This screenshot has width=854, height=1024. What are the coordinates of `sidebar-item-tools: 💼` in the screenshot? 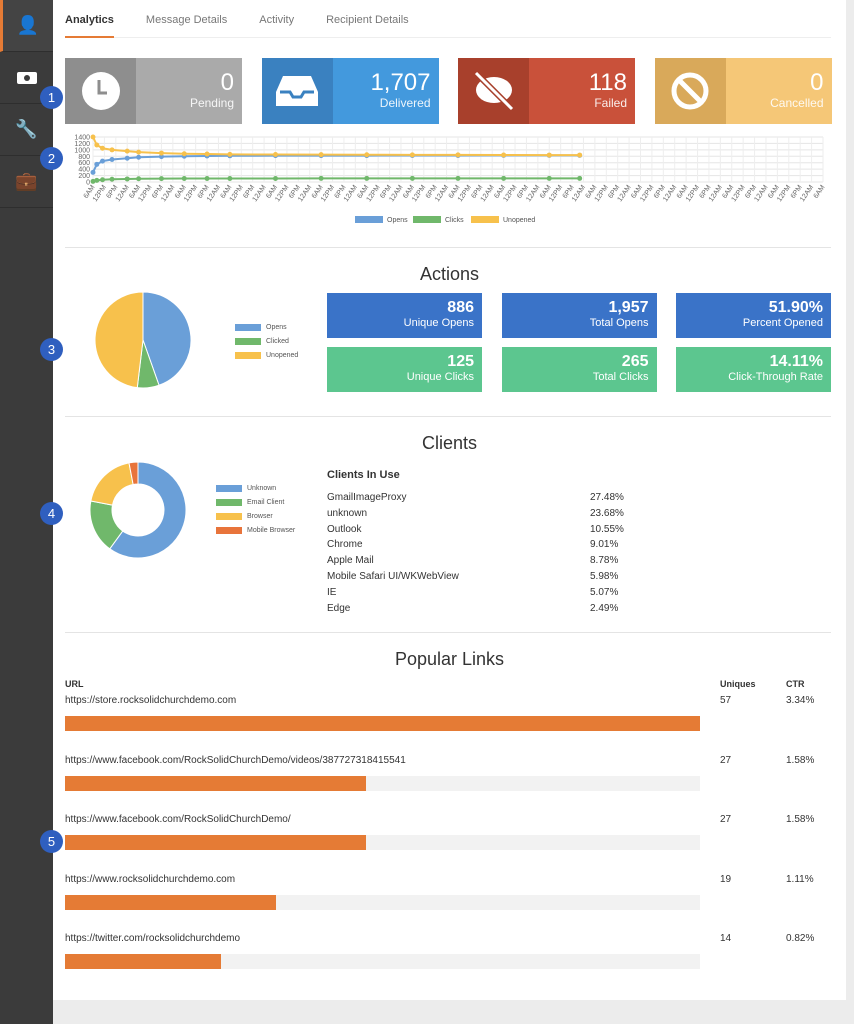 It's located at (26, 182).